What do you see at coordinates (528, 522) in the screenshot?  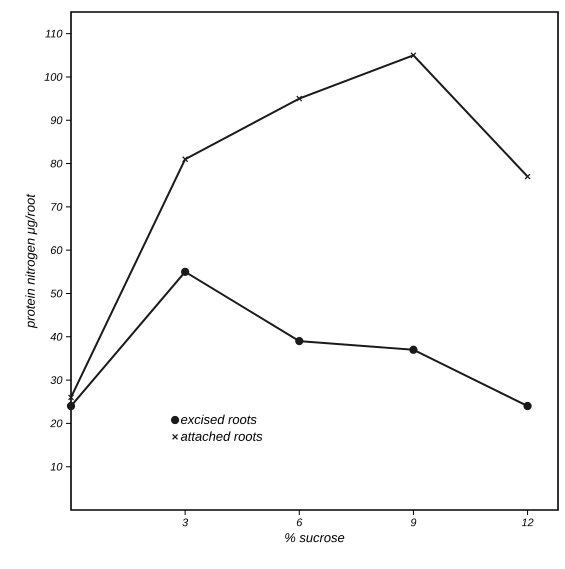 I see `x-tick-label: 12` at bounding box center [528, 522].